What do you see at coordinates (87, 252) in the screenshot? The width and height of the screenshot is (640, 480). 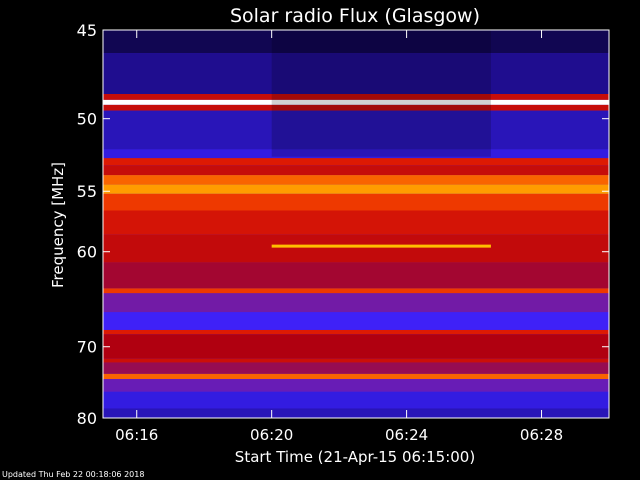 I see `y-tick-label: 60` at bounding box center [87, 252].